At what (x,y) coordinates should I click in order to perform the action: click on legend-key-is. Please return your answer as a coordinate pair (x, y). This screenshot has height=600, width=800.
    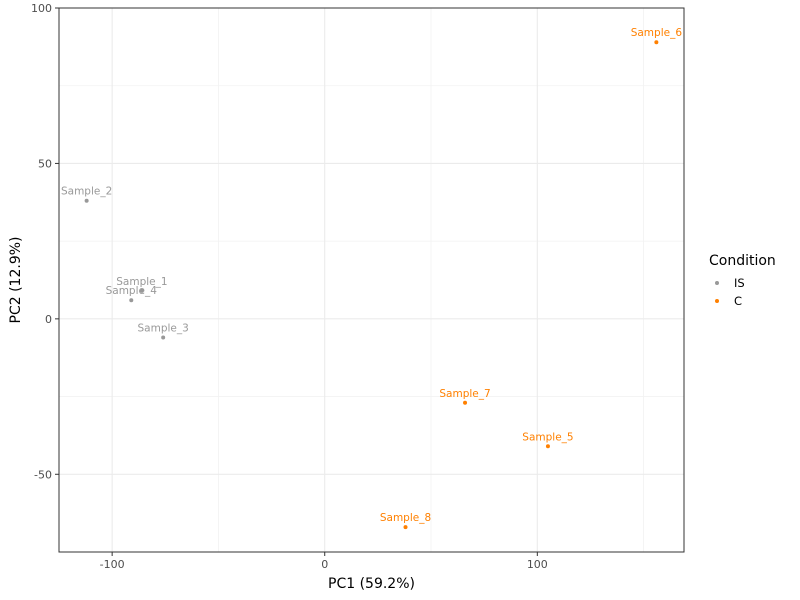
    Looking at the image, I should click on (717, 283).